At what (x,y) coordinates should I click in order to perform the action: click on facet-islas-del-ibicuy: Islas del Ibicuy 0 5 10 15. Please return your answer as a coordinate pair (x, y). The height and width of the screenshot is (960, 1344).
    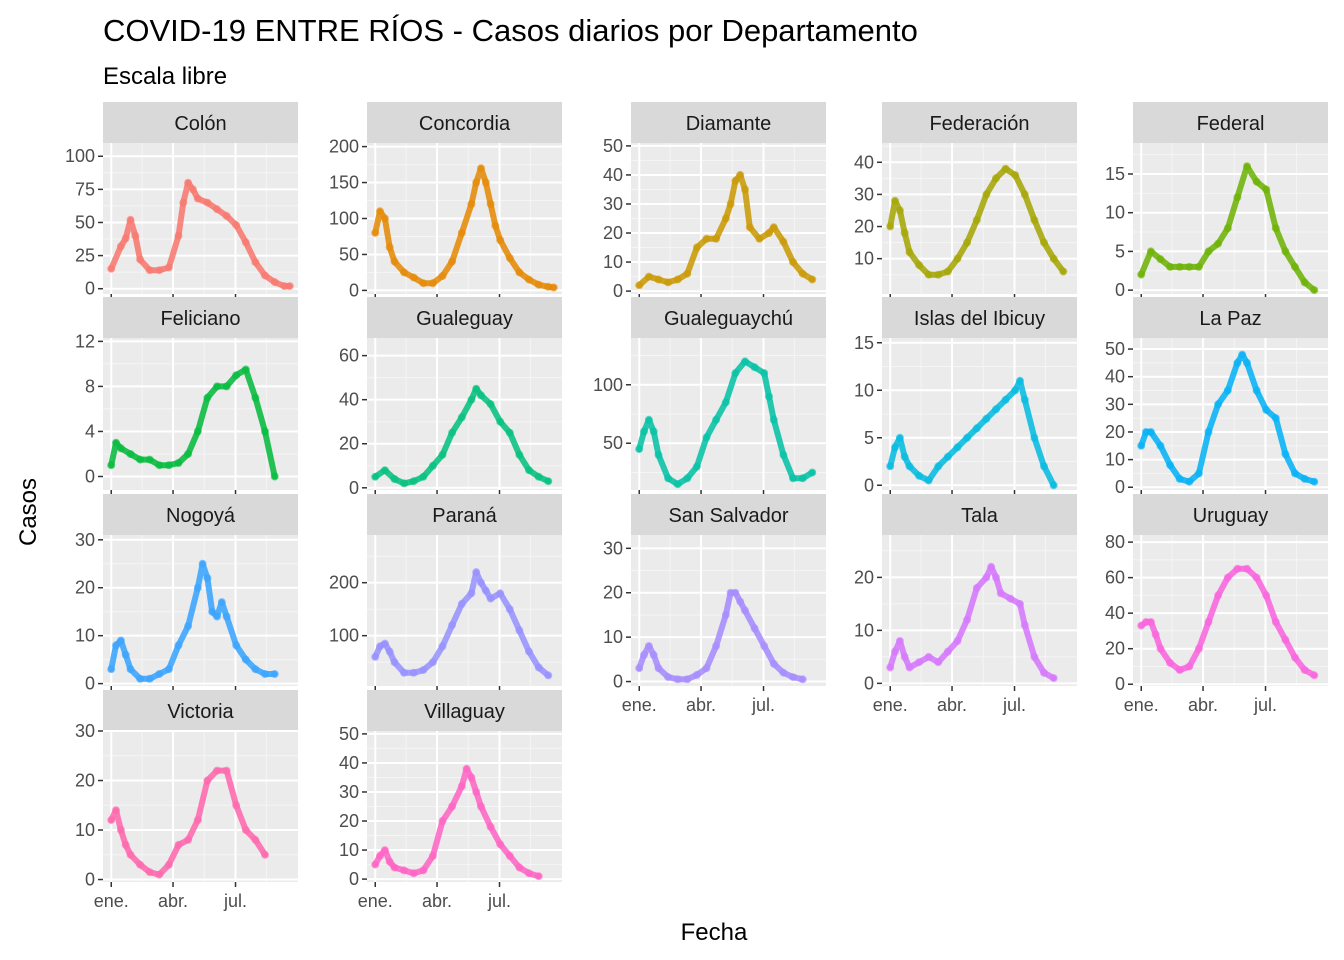
    Looking at the image, I should click on (965, 396).